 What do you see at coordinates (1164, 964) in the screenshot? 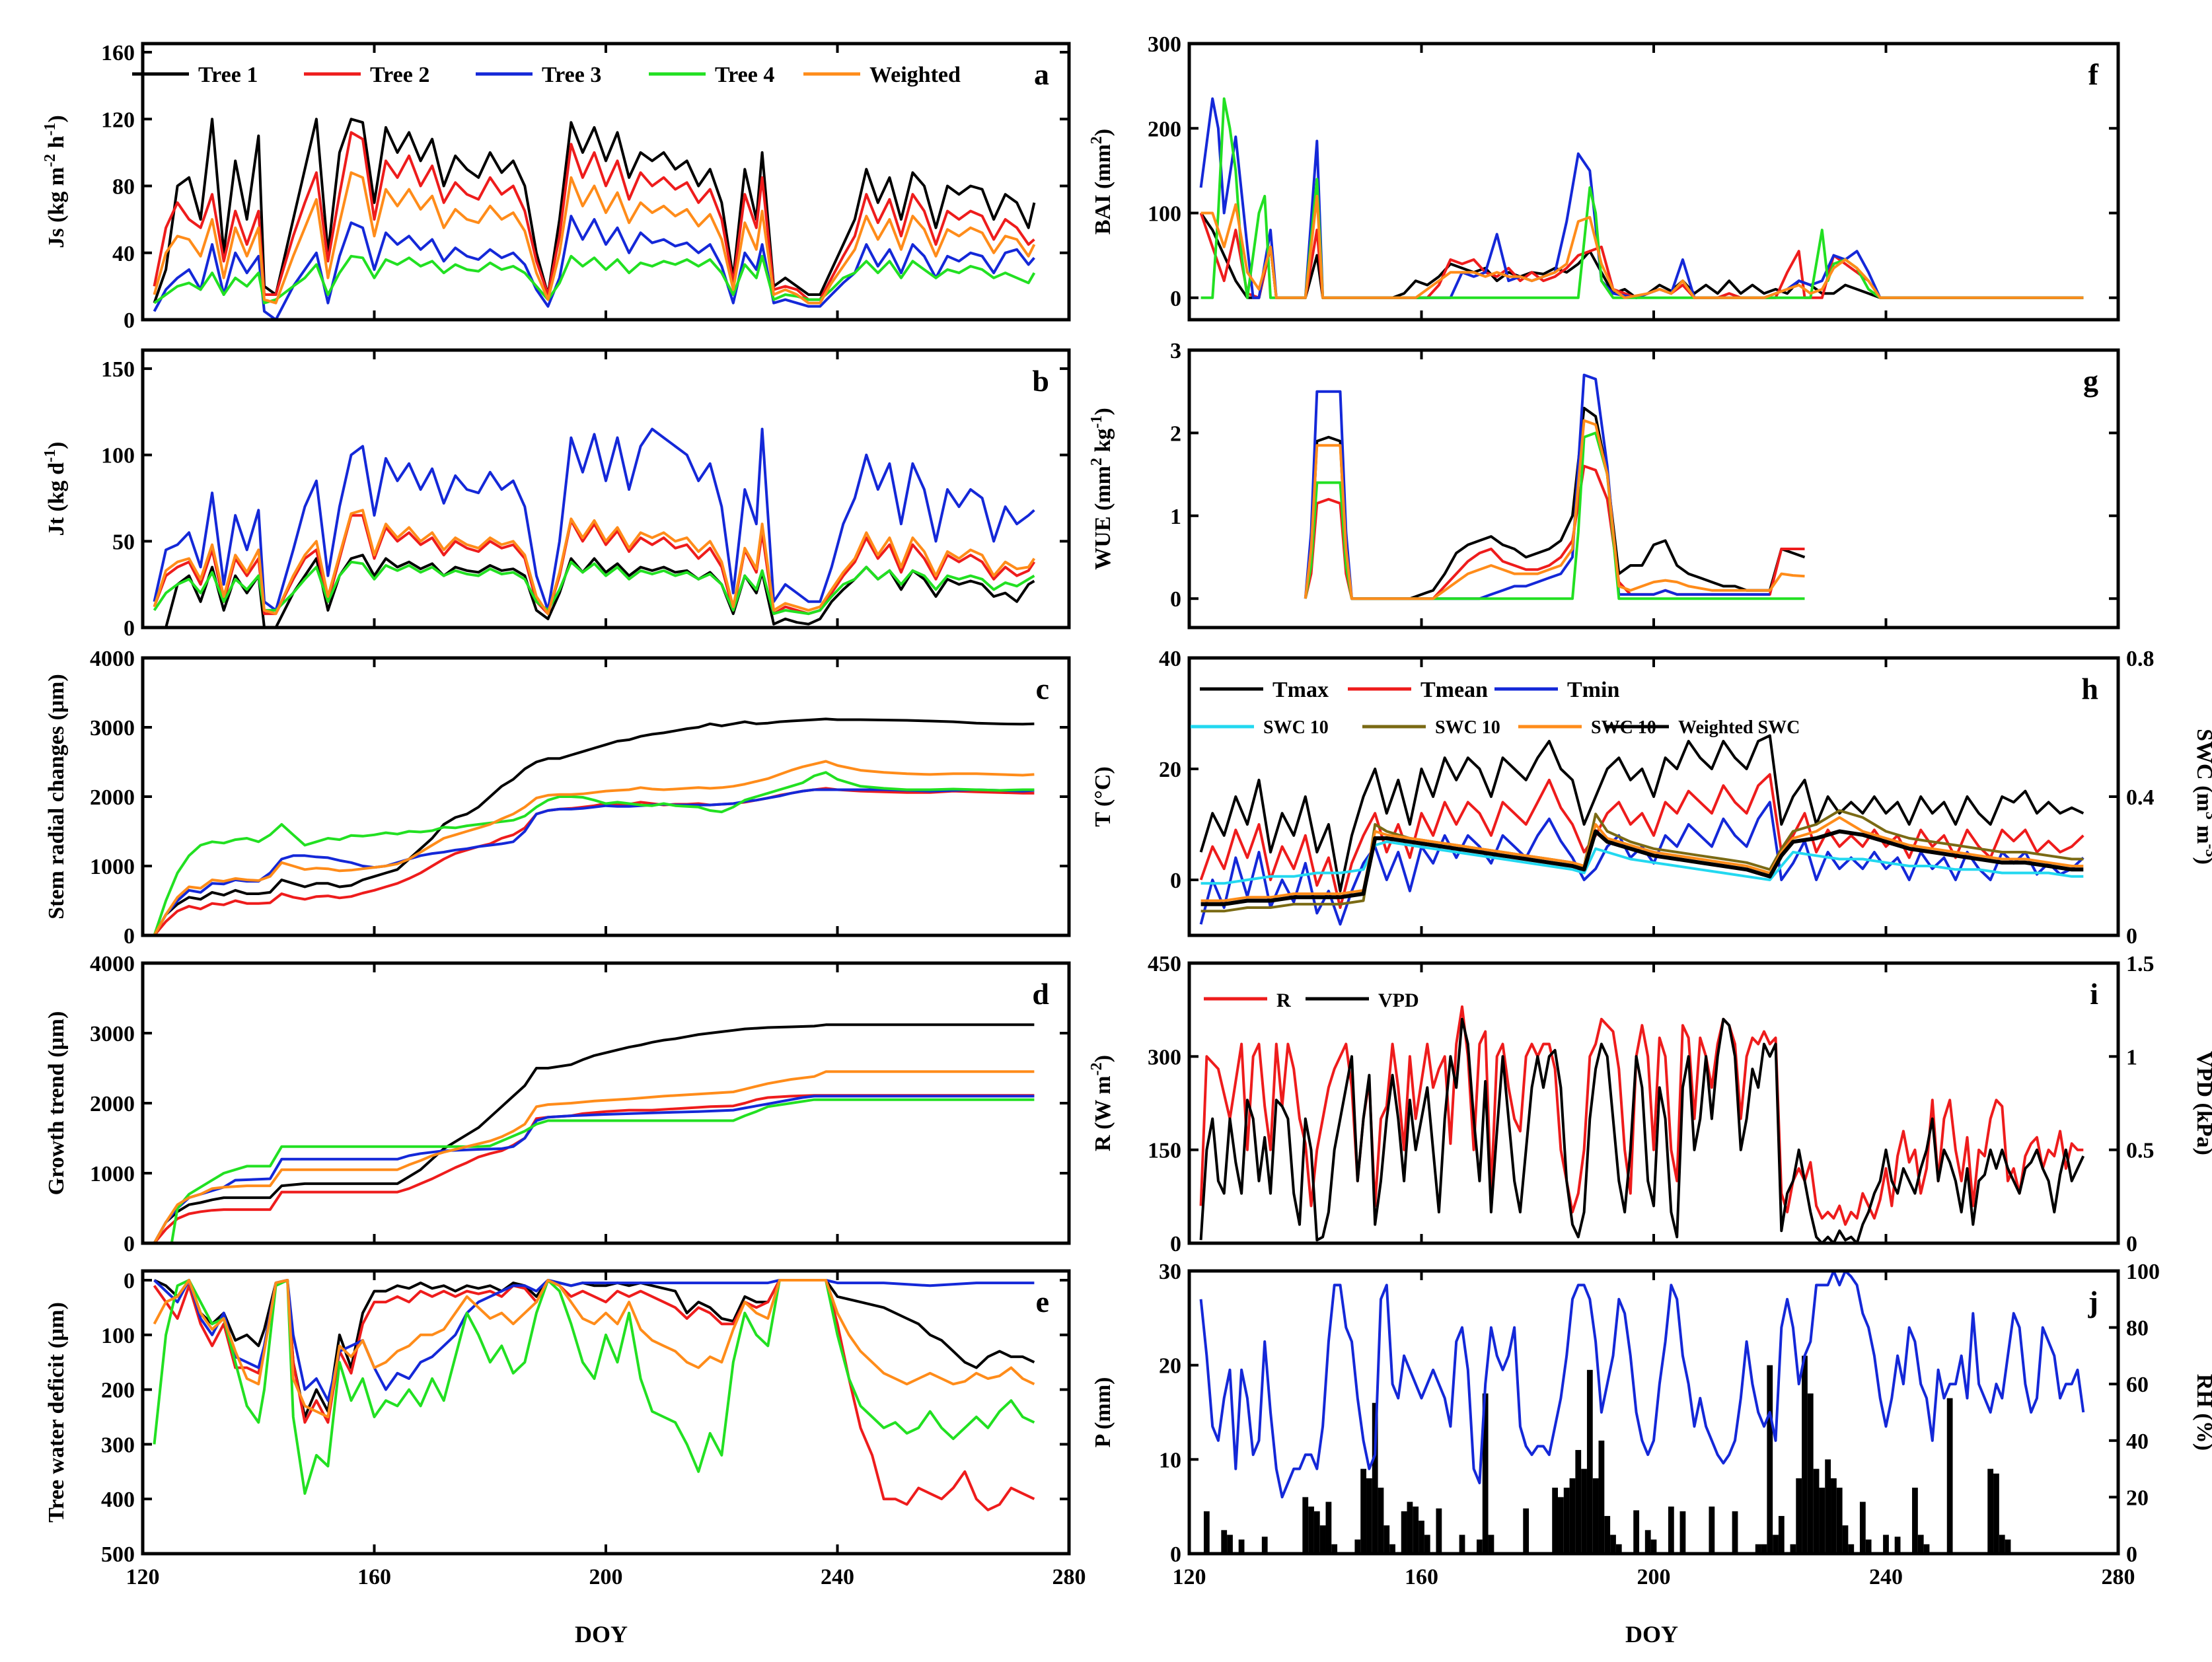
I see `y-tick-label: 450` at bounding box center [1164, 964].